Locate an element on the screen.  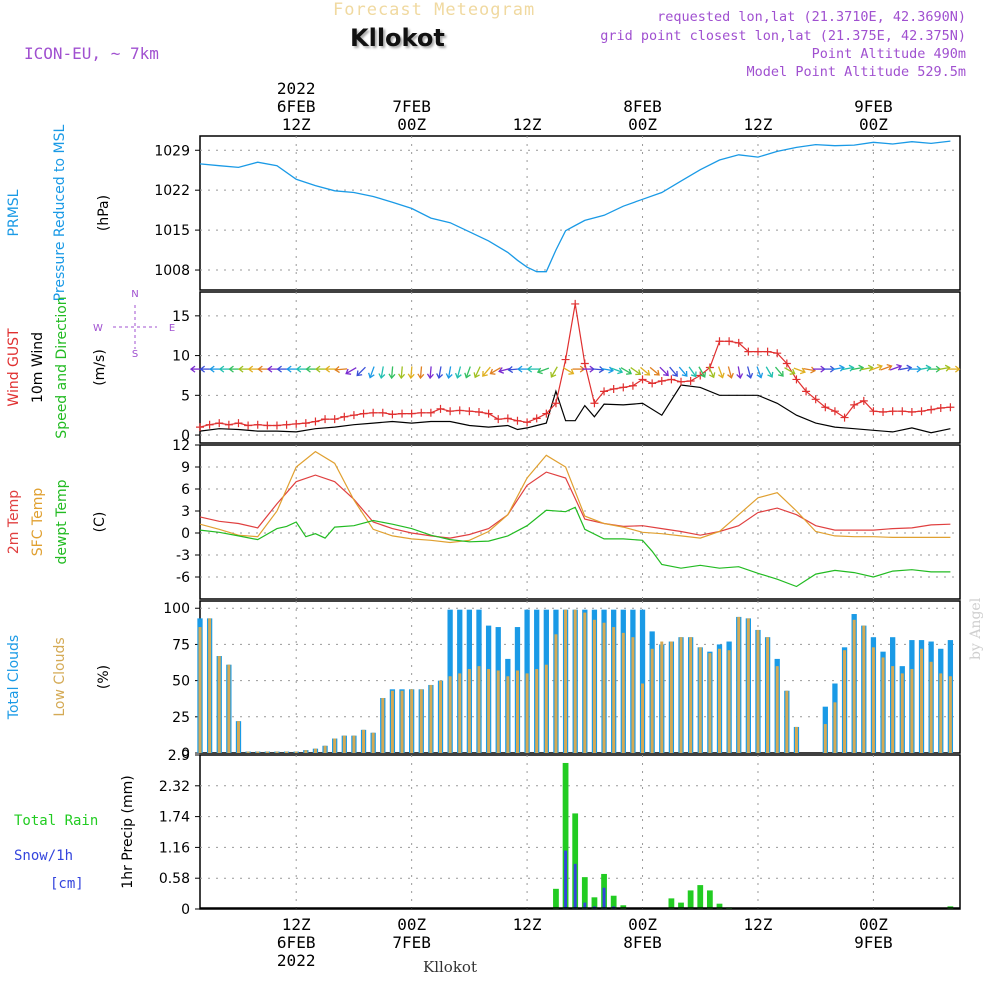
watermark: by Angel is located at coordinates (976, 628).